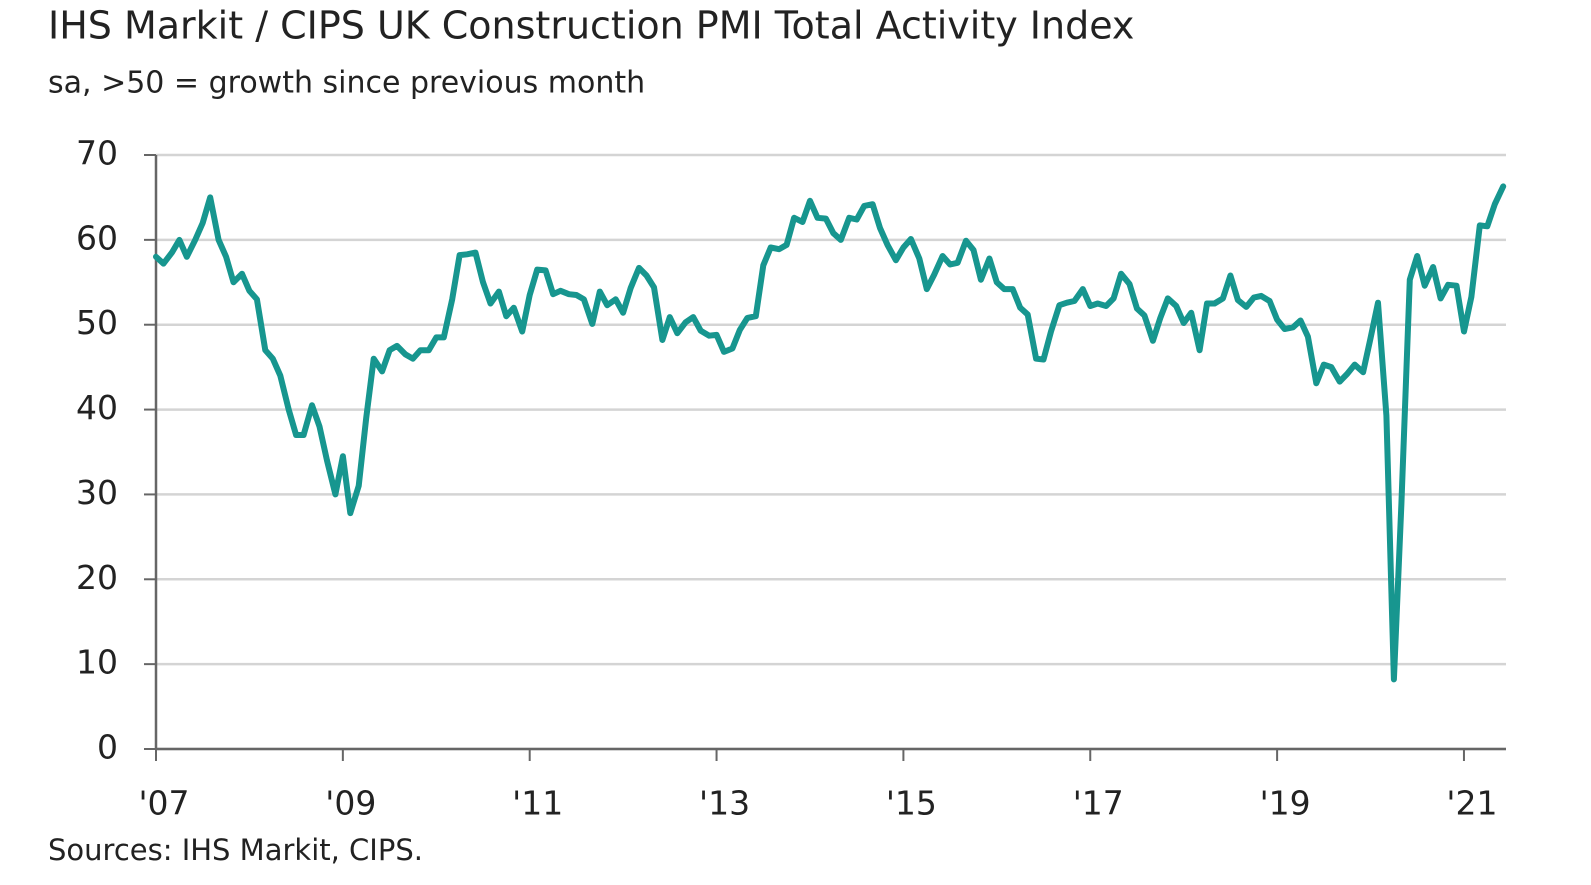  What do you see at coordinates (235, 850) in the screenshot?
I see `source-note: Sources: IHS Markit, CIPS.` at bounding box center [235, 850].